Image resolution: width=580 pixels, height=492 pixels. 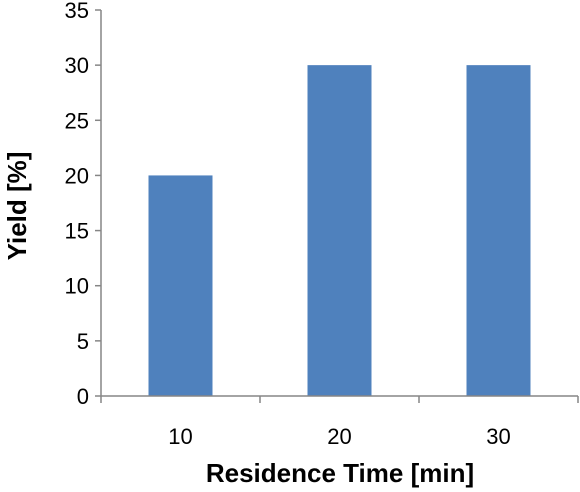 I want to click on y-tick-label: 20, so click(x=77, y=175).